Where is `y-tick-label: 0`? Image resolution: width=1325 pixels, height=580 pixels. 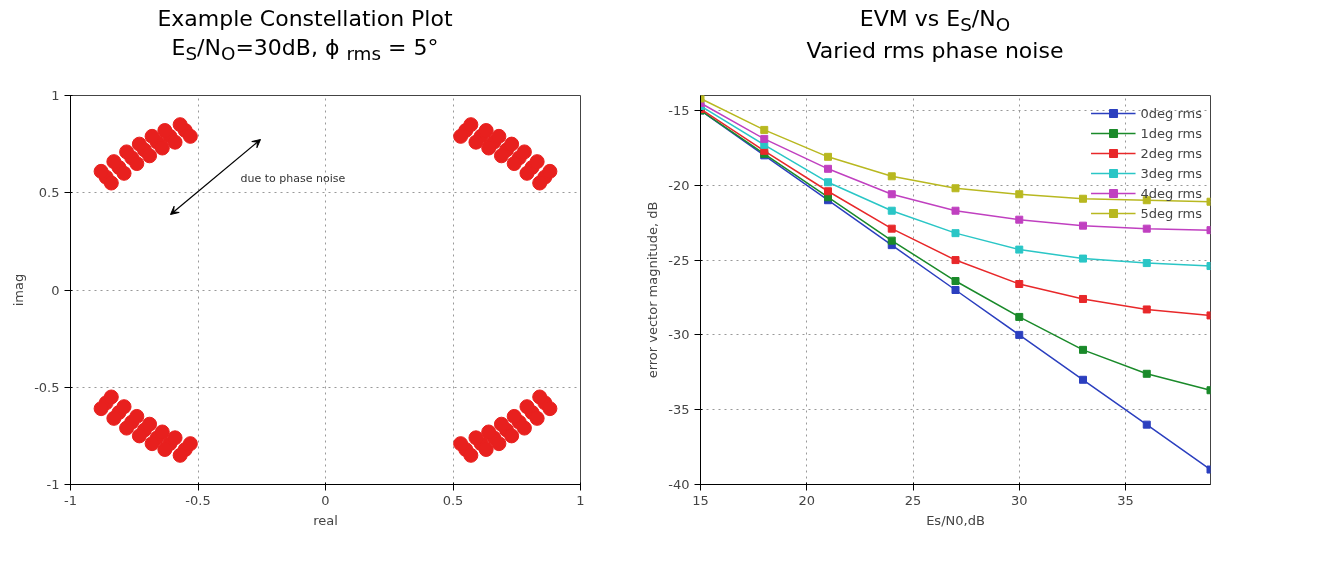 y-tick-label: 0 is located at coordinates (55, 290).